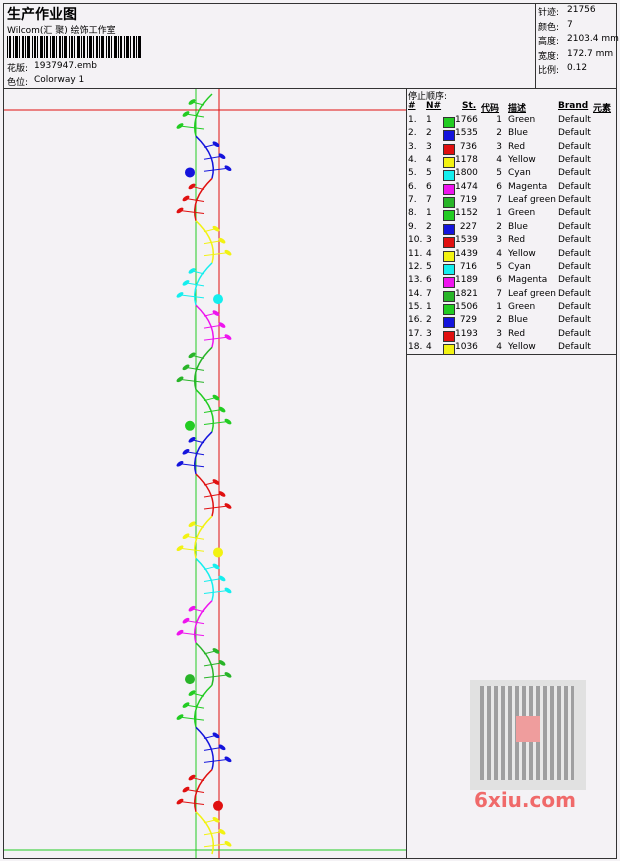  I want to click on row-index: 7., so click(412, 200).